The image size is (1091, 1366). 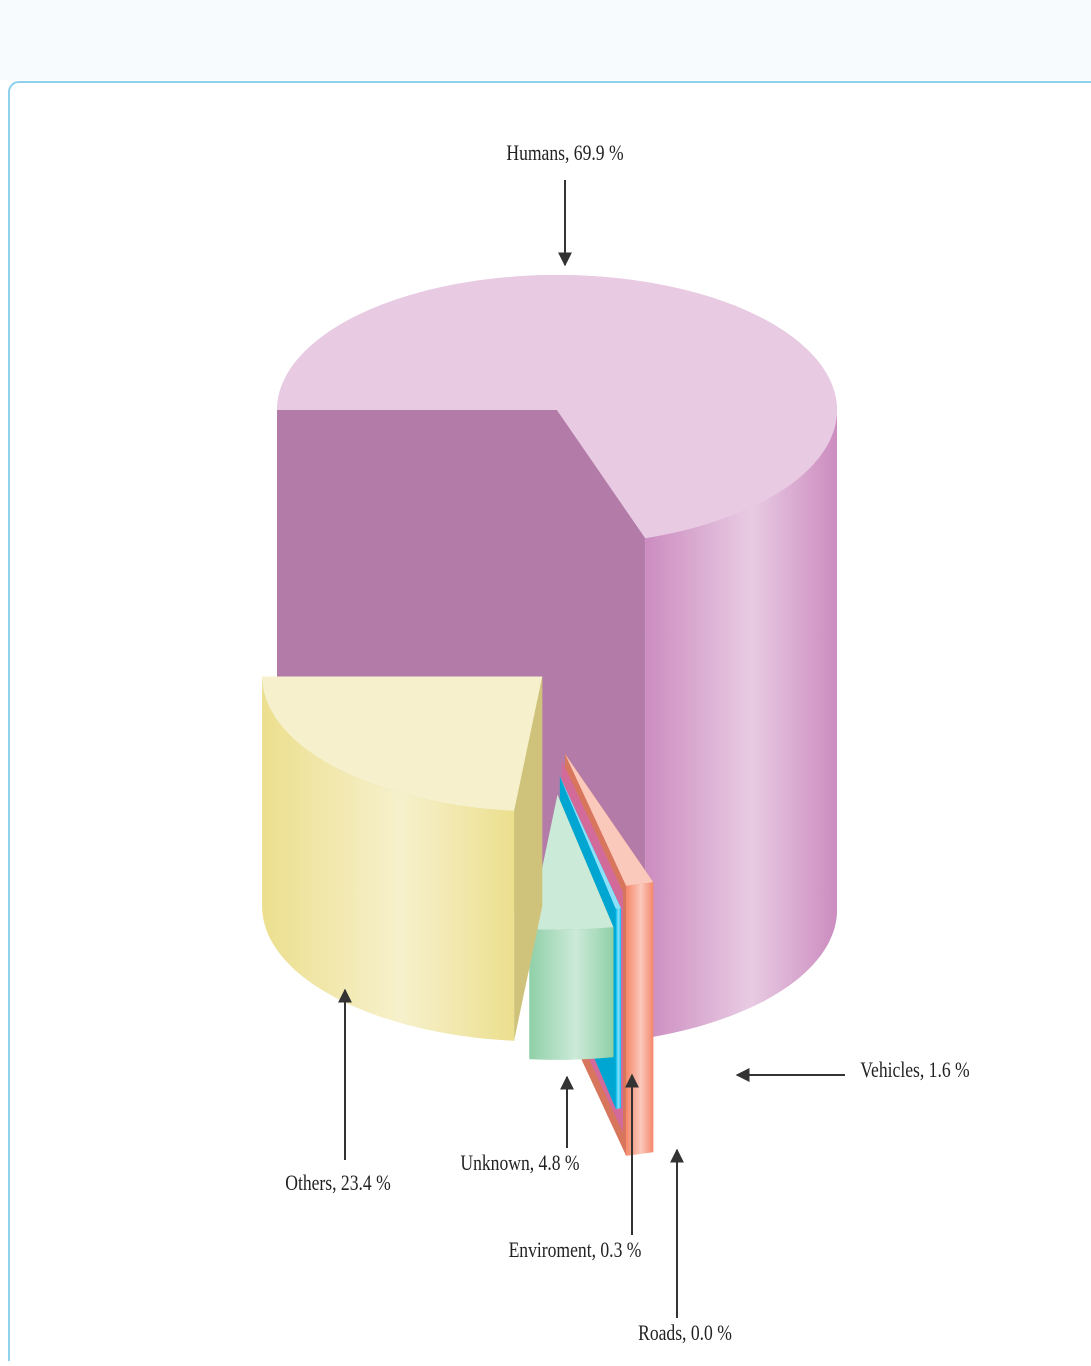 I want to click on header-strip, so click(x=545, y=40).